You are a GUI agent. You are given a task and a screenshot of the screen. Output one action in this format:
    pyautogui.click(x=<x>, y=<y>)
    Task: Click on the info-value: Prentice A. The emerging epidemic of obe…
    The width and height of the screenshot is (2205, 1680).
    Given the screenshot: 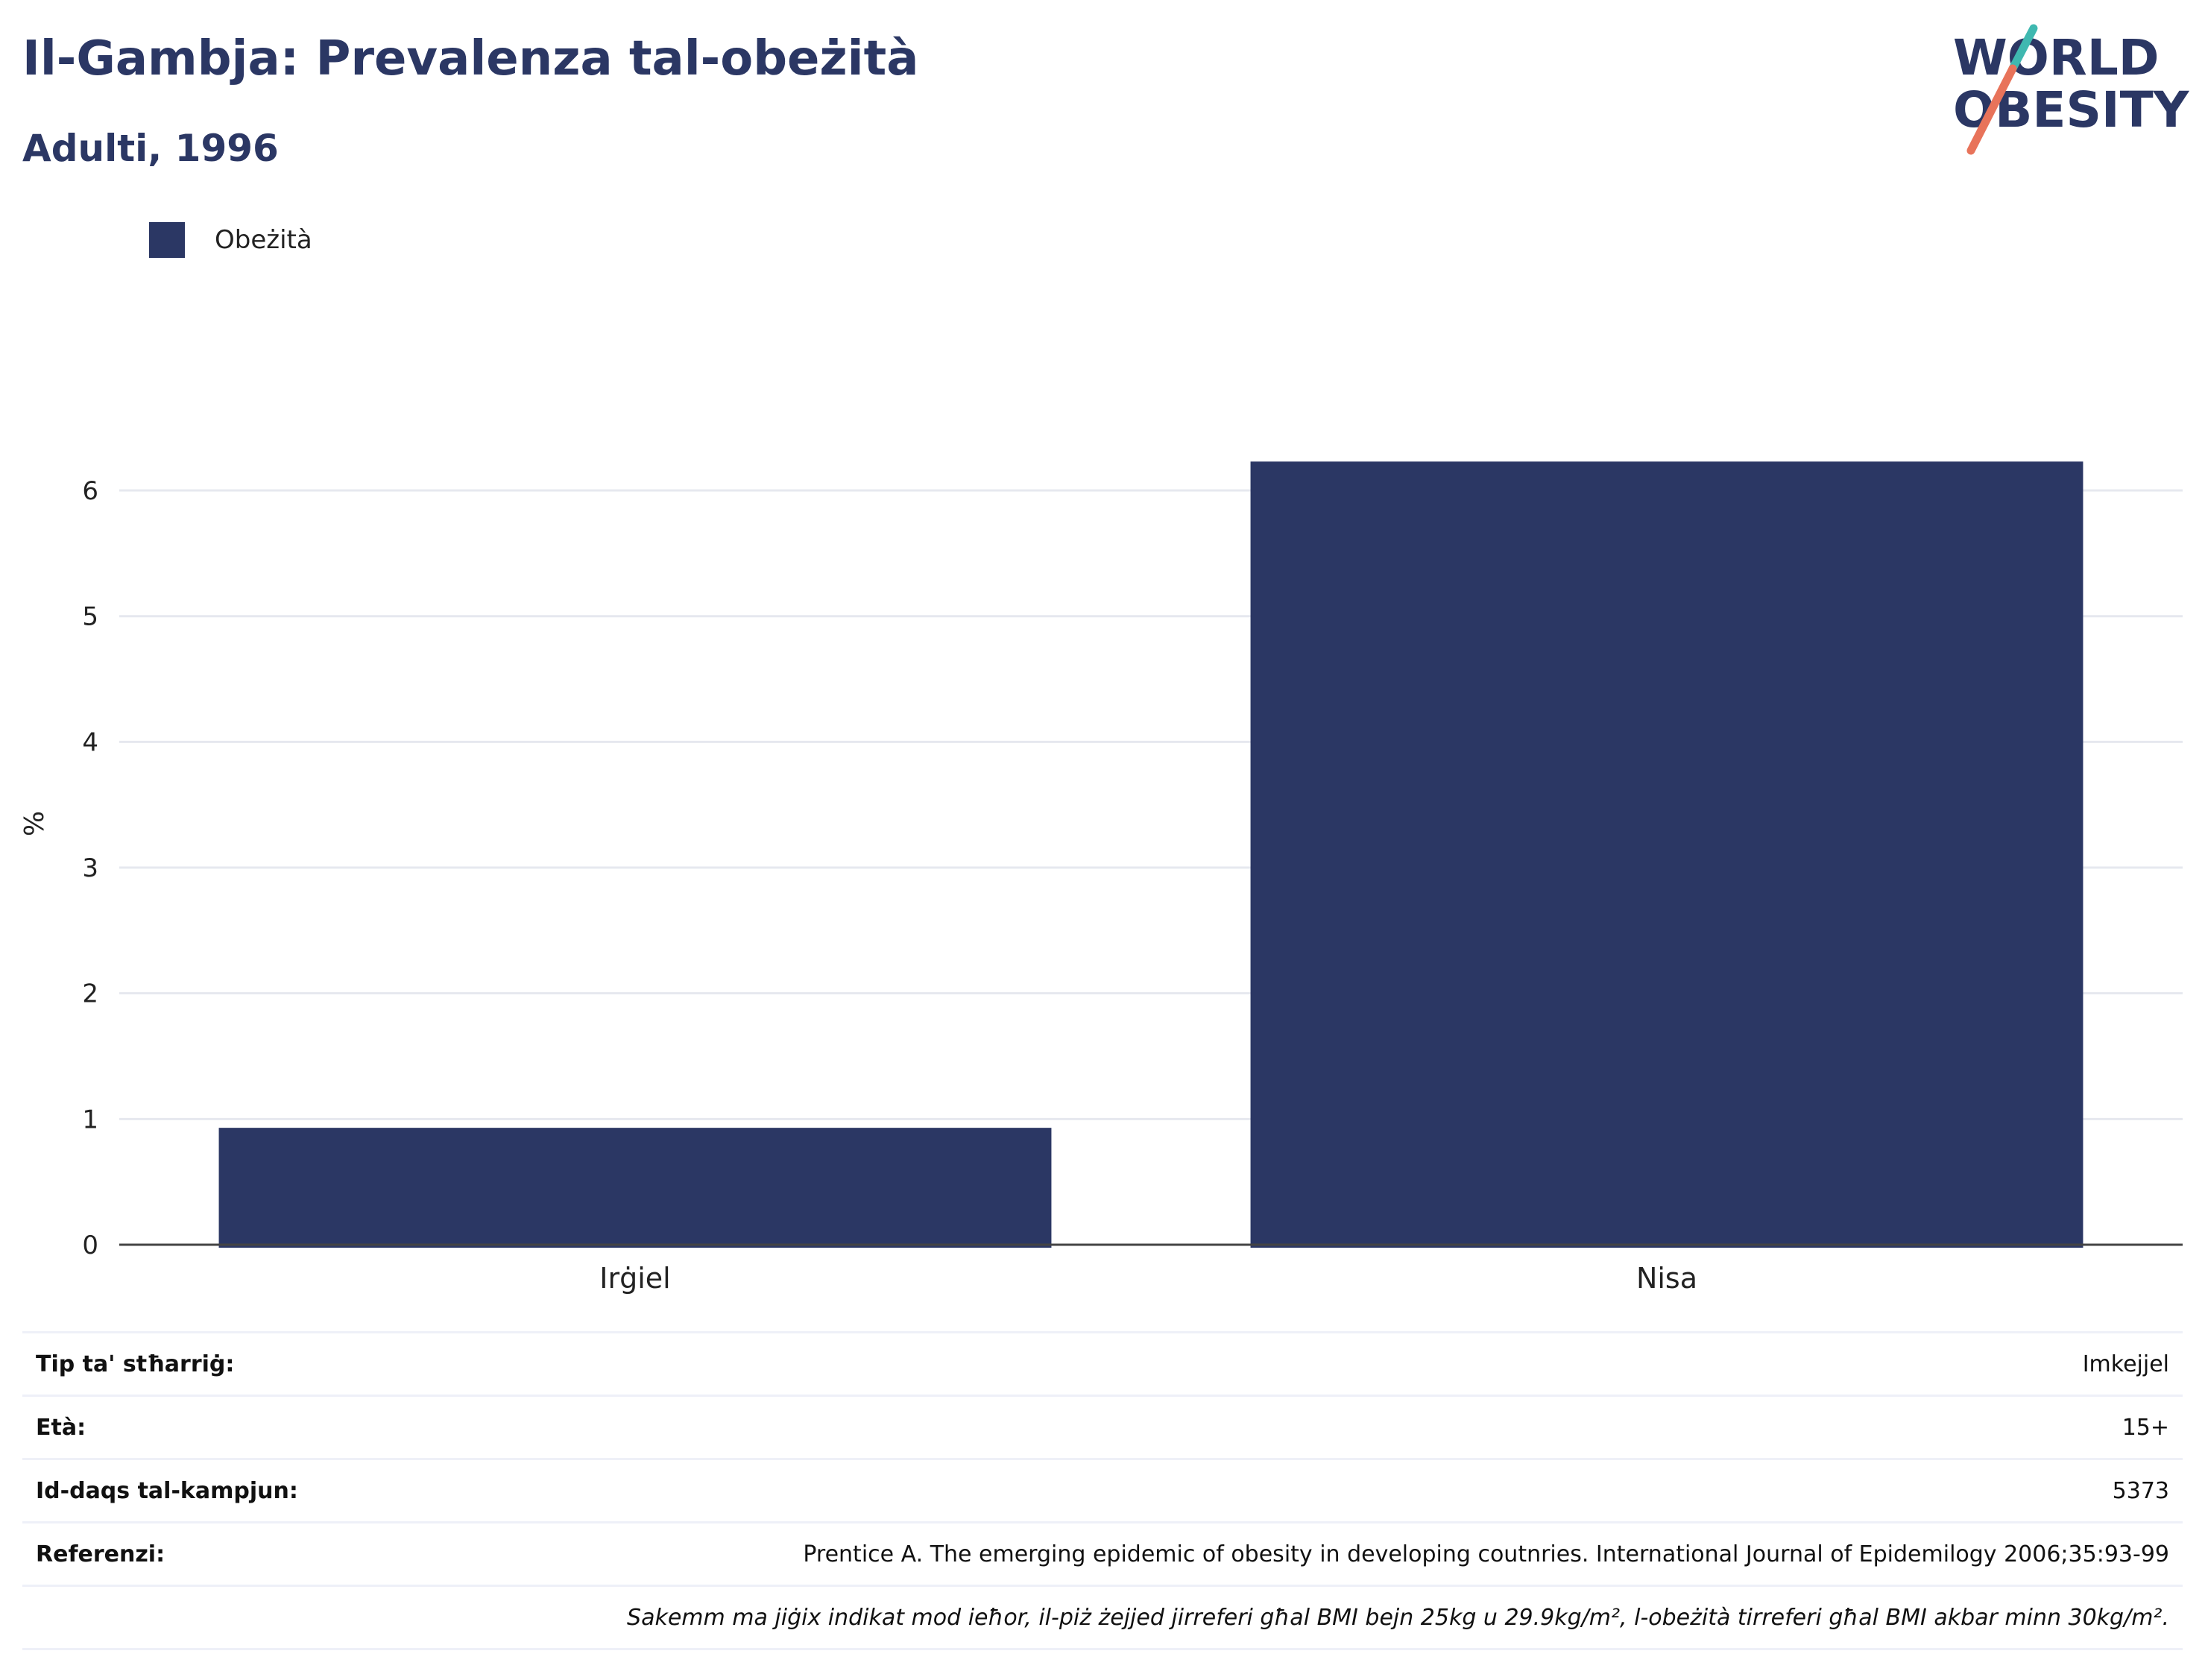 What is the action you would take?
    pyautogui.click(x=1288, y=1554)
    